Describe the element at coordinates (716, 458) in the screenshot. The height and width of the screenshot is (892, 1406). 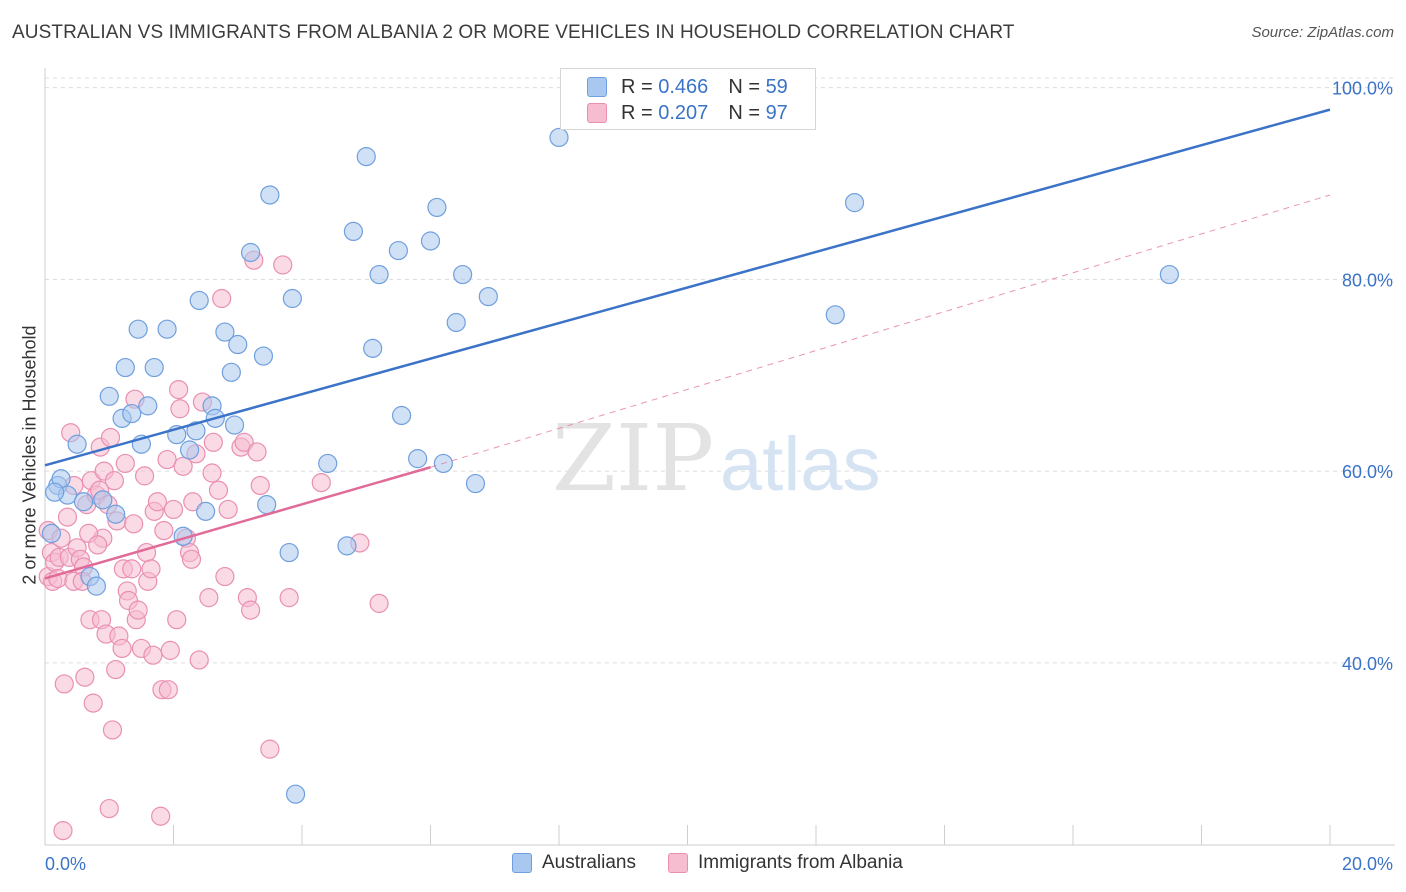
I see `watermark: ZIP atlas` at that location.